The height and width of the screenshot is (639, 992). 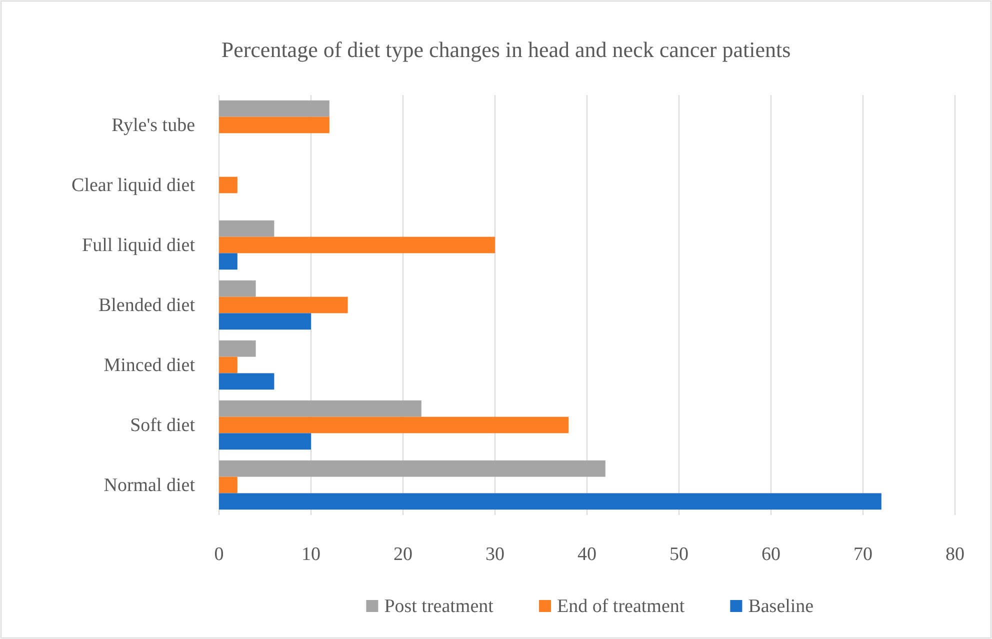 What do you see at coordinates (150, 365) in the screenshot?
I see `y-tick-label: Minced diet` at bounding box center [150, 365].